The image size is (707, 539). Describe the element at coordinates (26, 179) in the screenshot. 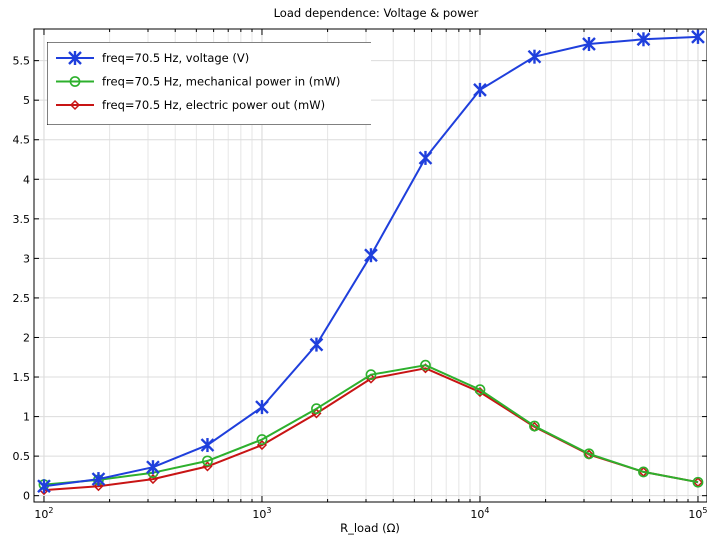

I see `y-tick-label: 4` at that location.